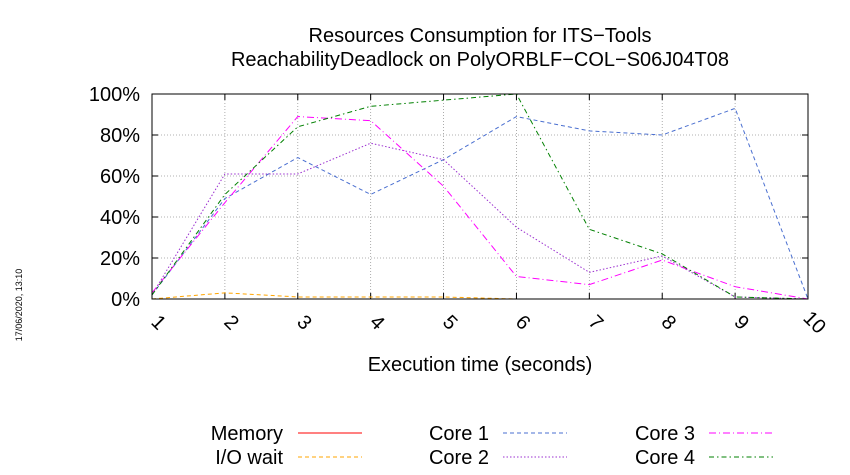  I want to click on y-tick-label: 80%, so click(120, 136).